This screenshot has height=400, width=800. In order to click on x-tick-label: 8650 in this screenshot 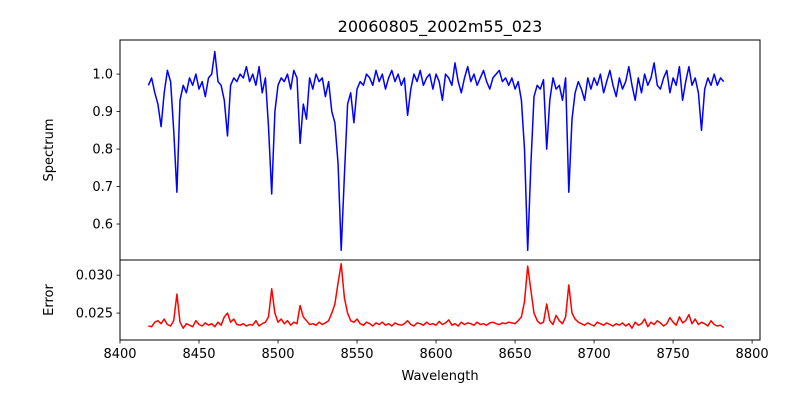, I will do `click(515, 354)`.